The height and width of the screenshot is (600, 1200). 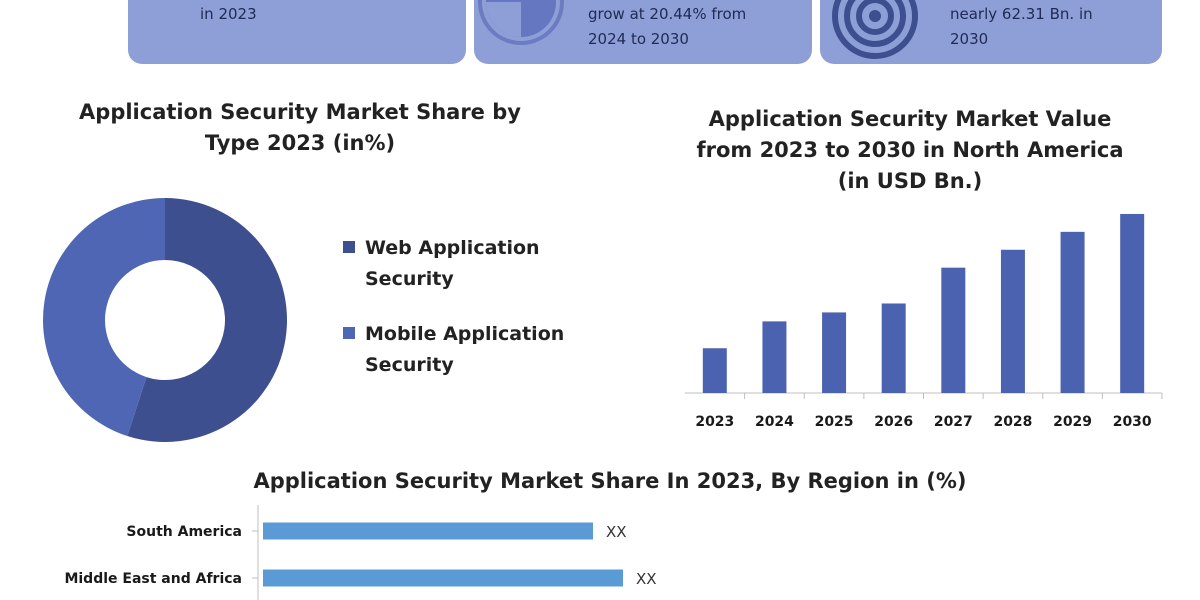 What do you see at coordinates (207, 320) in the screenshot?
I see `donut-slice-web` at bounding box center [207, 320].